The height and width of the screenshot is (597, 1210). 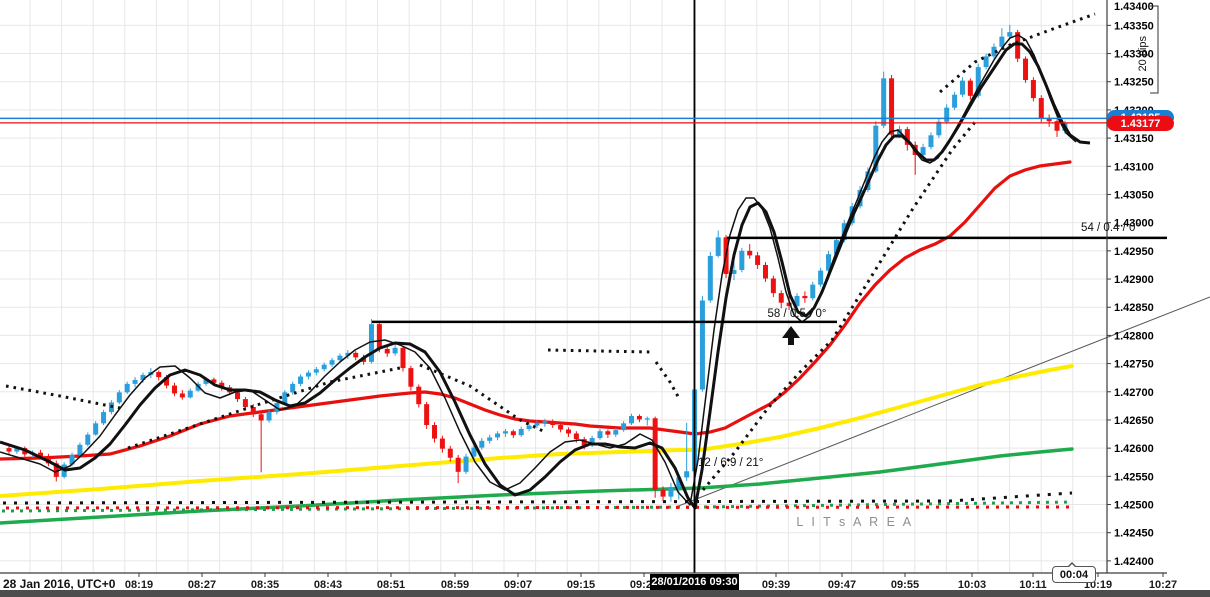 I want to click on last-price-badge: 1.43177, so click(x=1140, y=123).